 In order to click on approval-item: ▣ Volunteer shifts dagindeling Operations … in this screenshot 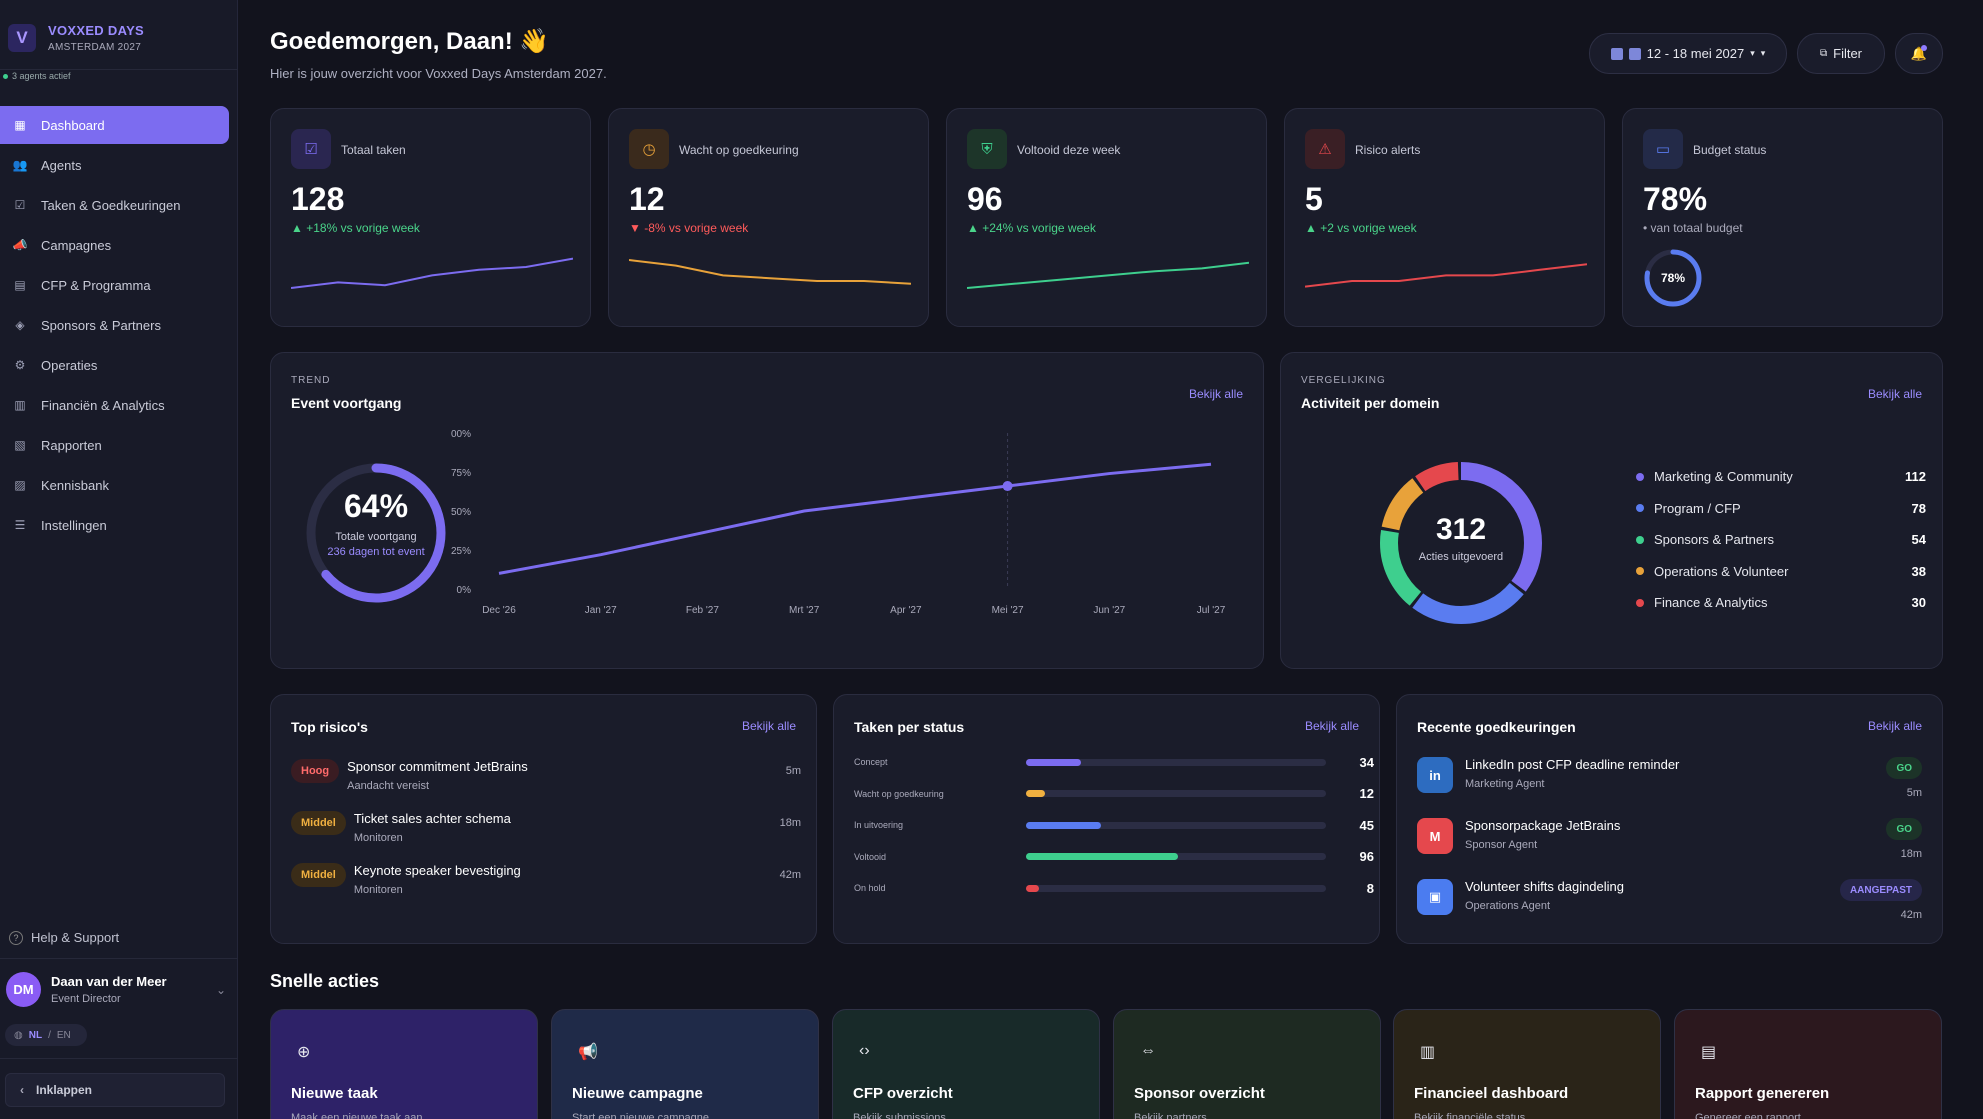, I will do `click(1669, 900)`.